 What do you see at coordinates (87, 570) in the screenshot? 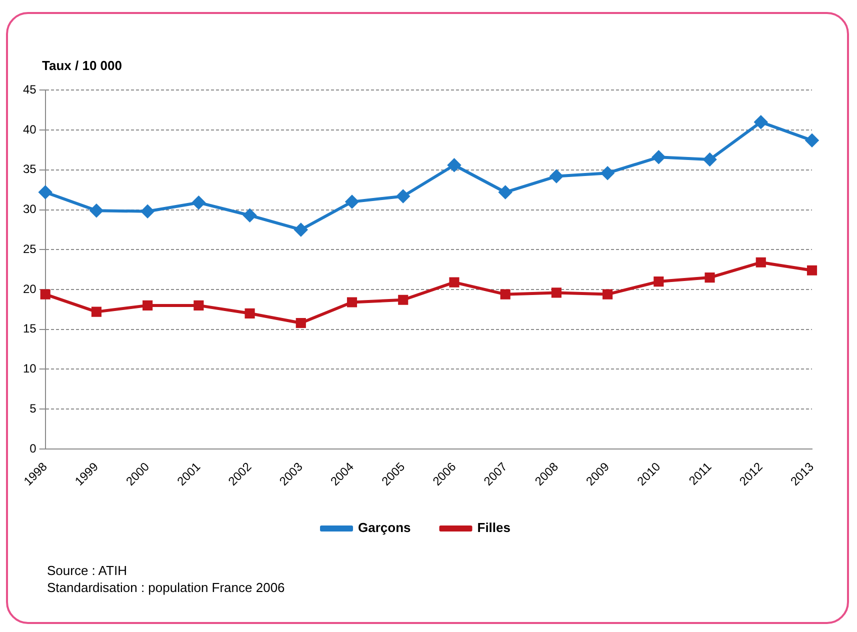
I see `source-note: Source : ATIH` at bounding box center [87, 570].